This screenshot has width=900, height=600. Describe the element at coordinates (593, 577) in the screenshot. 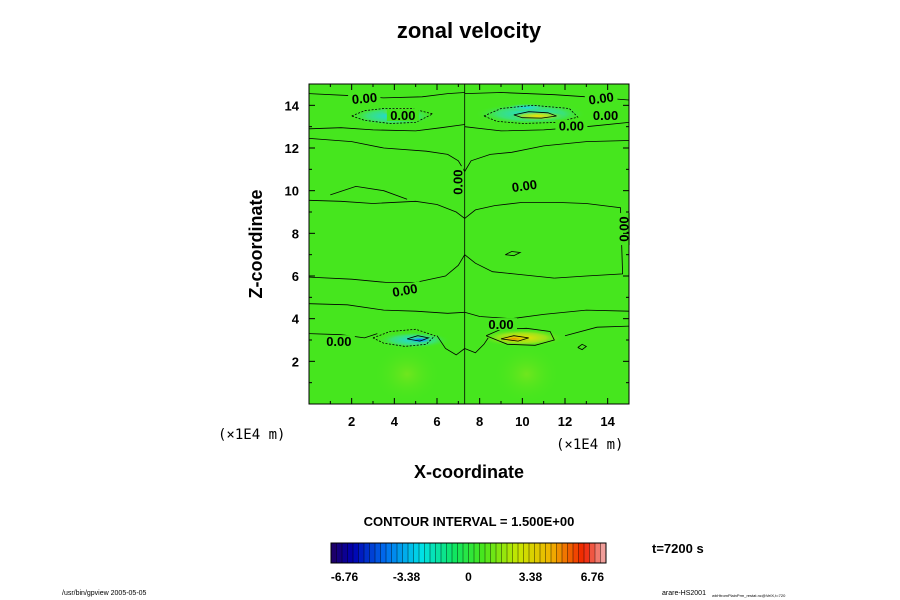

I see `colorbar-tick-label: 6.76` at that location.